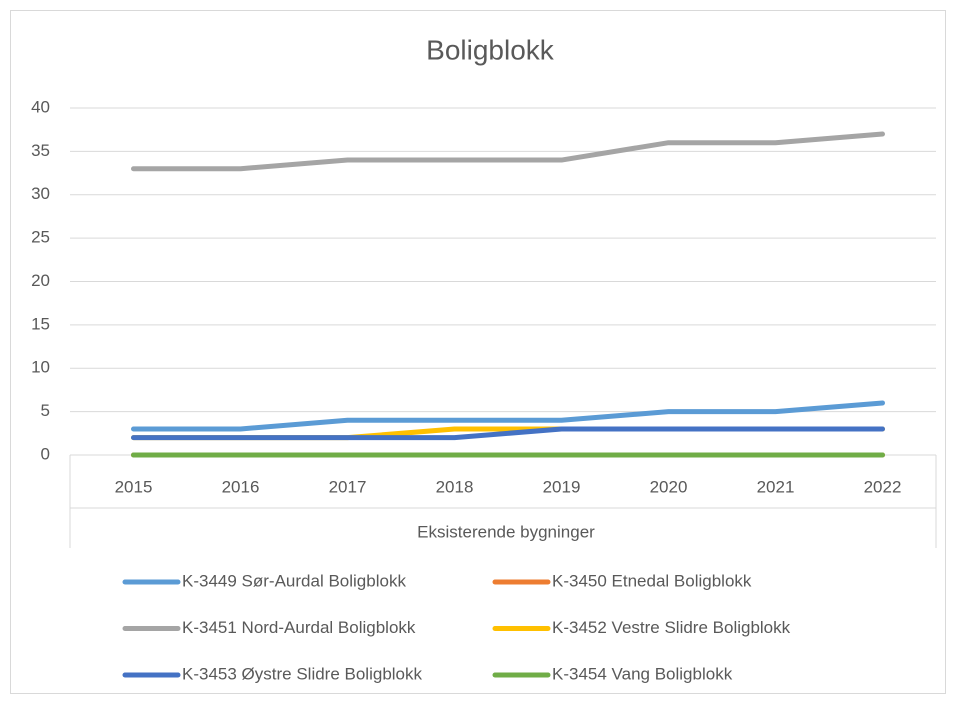 The height and width of the screenshot is (704, 956). What do you see at coordinates (40, 367) in the screenshot?
I see `y-tick-label: 10` at bounding box center [40, 367].